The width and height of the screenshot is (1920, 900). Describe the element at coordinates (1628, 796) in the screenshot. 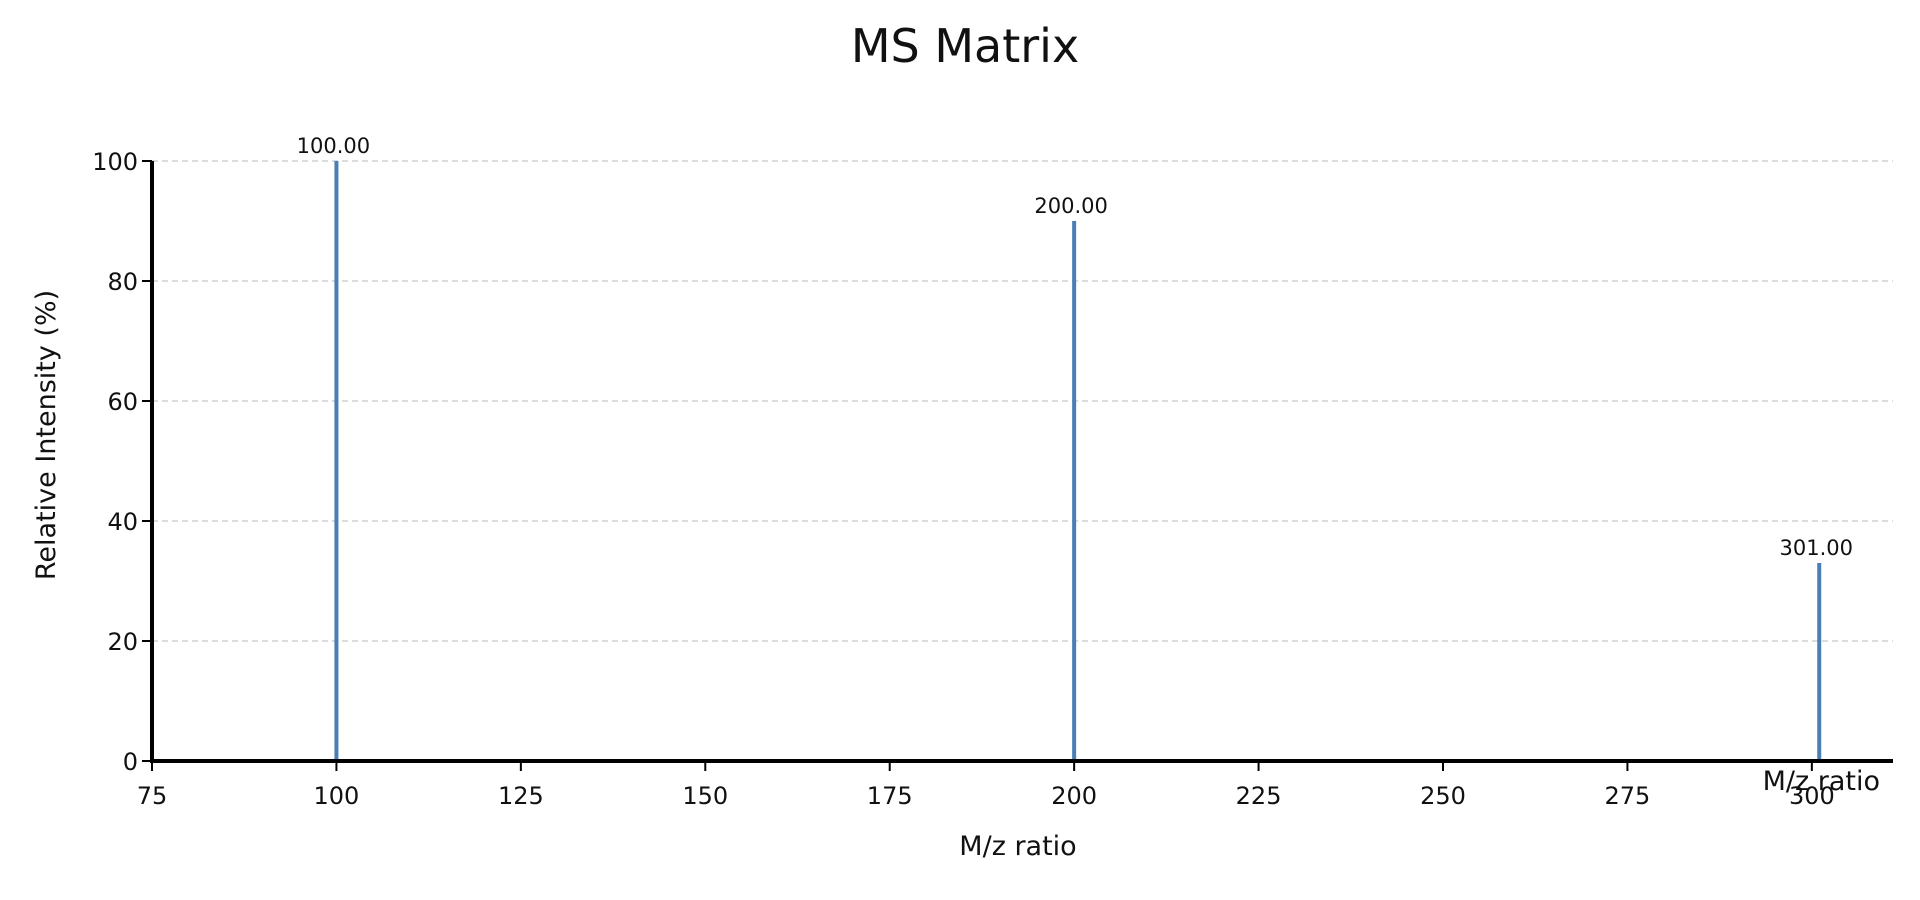

I see `x-tick-label: 275` at that location.